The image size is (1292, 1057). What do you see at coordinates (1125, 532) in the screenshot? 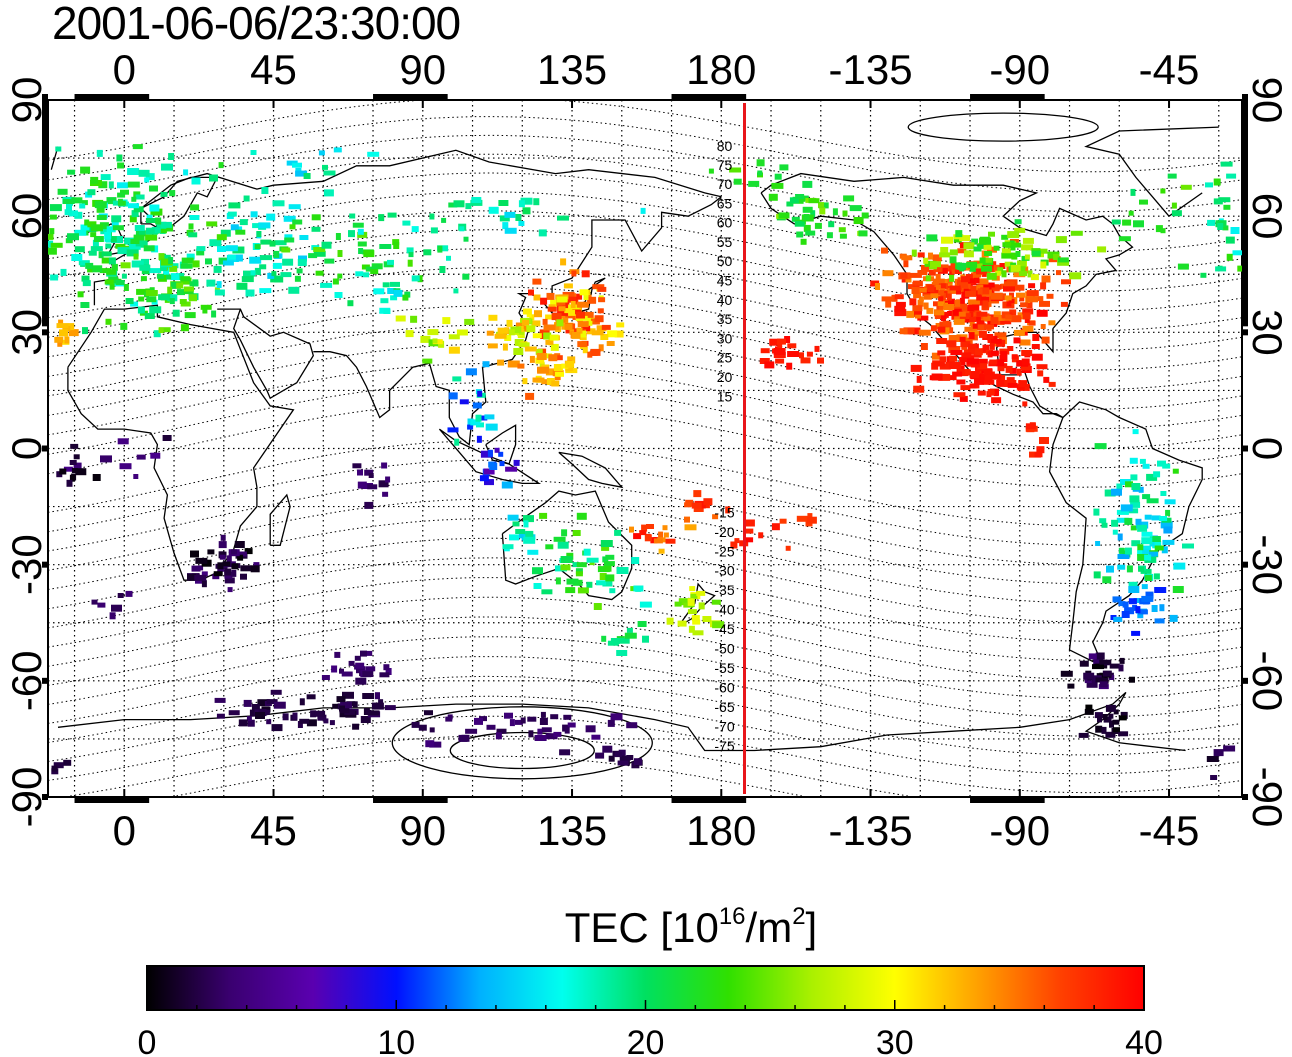
I see `coast-samerica` at bounding box center [1125, 532].